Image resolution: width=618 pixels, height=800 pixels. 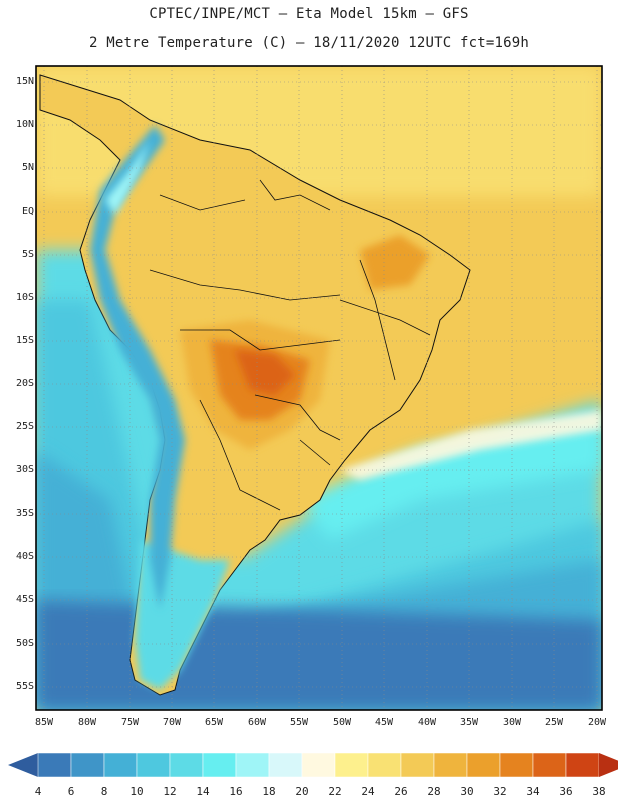 I want to click on lon-label: 65W, so click(x=214, y=722).